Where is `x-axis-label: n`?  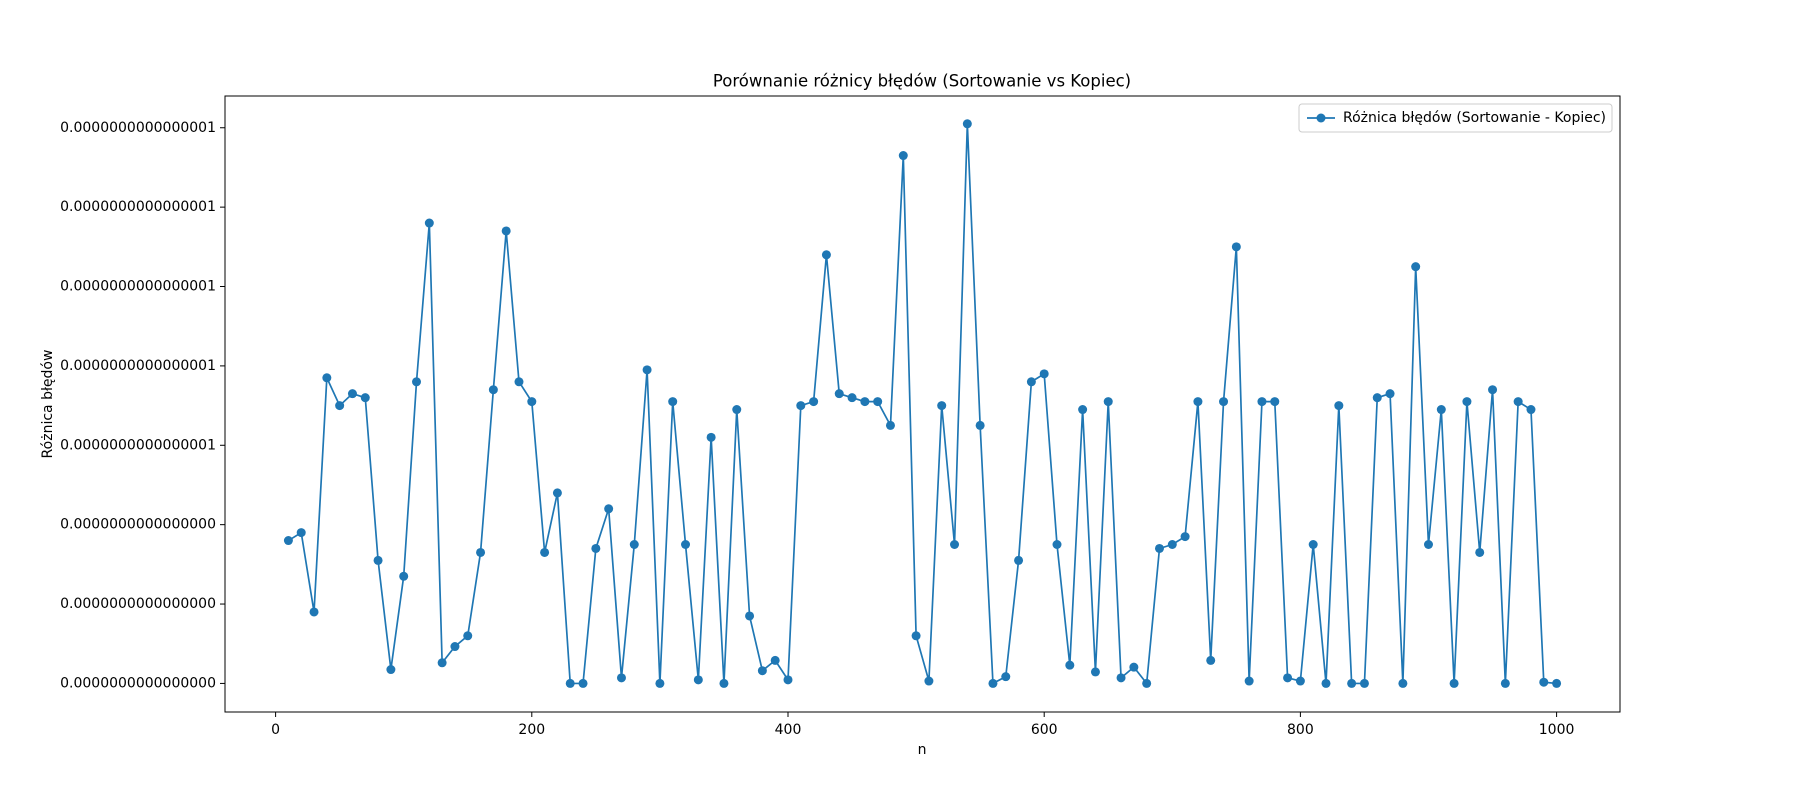
x-axis-label: n is located at coordinates (922, 750).